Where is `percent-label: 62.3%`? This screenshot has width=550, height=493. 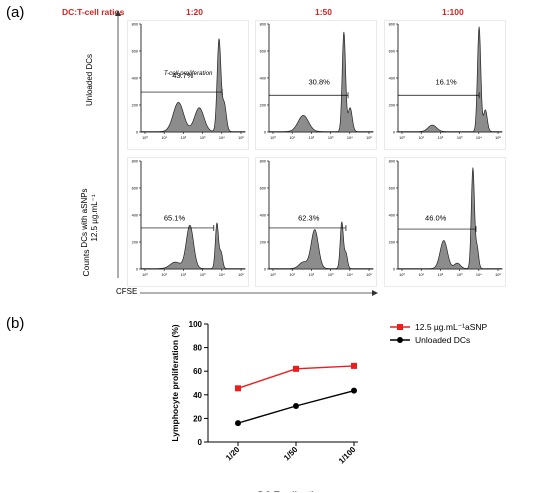 percent-label: 62.3% is located at coordinates (309, 217).